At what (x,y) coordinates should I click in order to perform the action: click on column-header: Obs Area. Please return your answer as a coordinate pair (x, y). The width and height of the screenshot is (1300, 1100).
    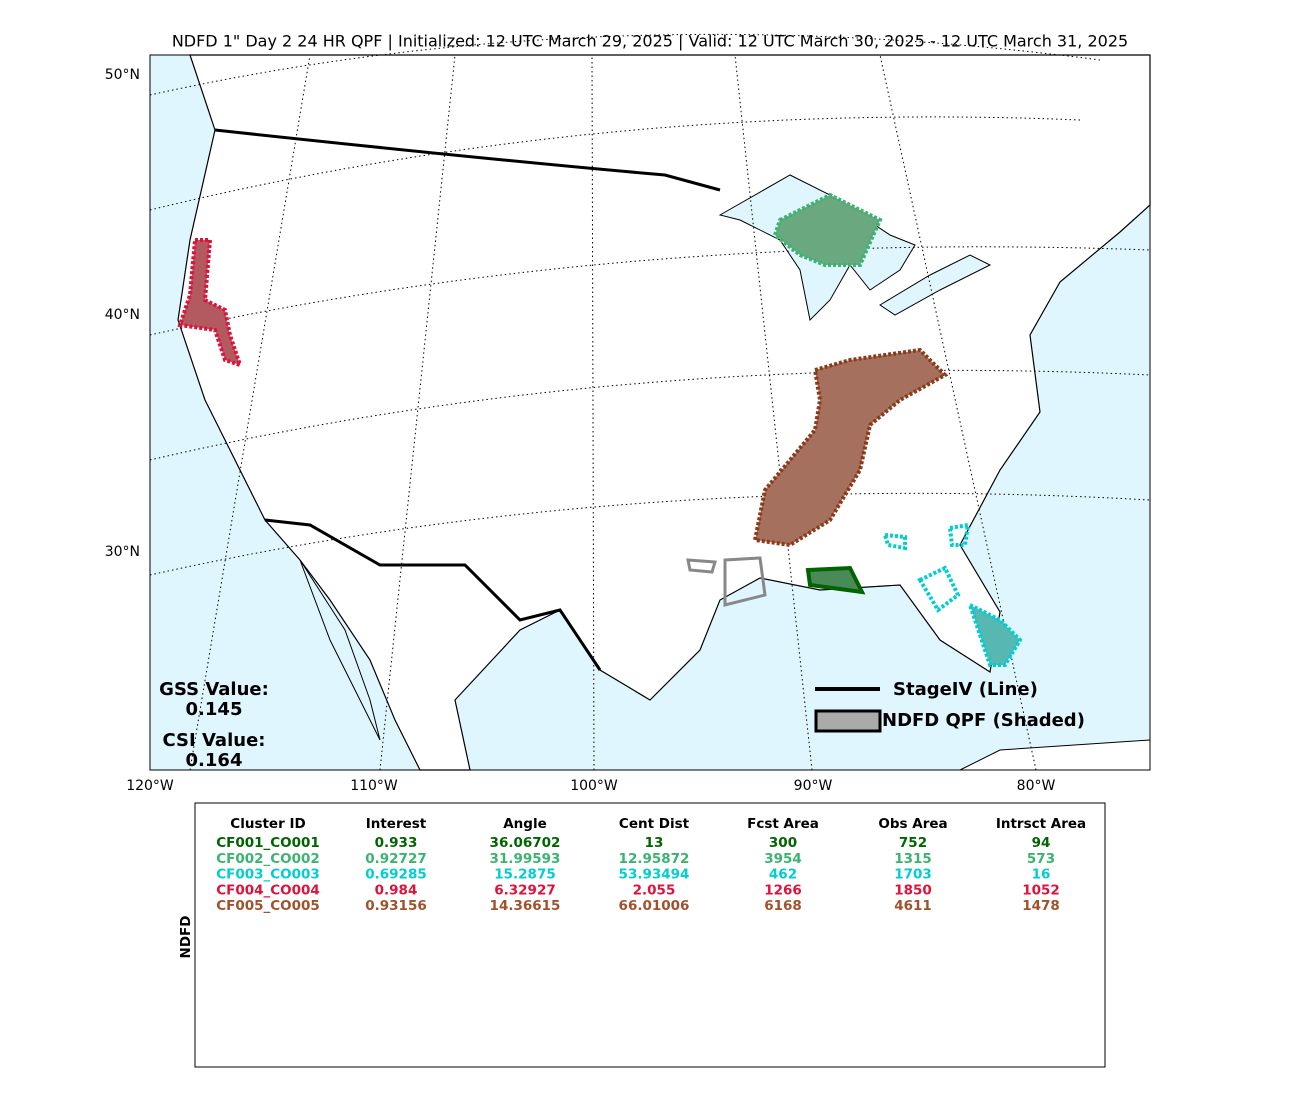
    Looking at the image, I should click on (912, 824).